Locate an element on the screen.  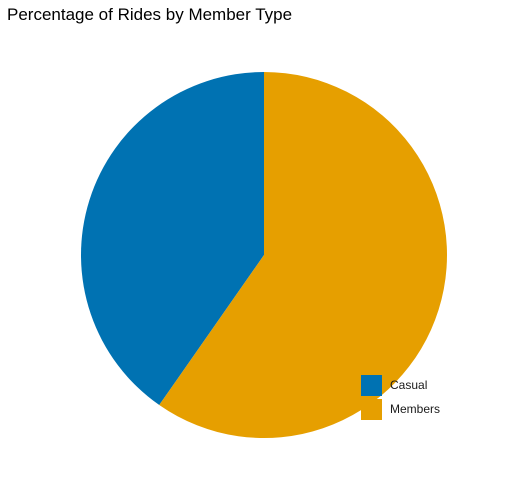
chart-title: Percentage of Rides by Member Type is located at coordinates (150, 14).